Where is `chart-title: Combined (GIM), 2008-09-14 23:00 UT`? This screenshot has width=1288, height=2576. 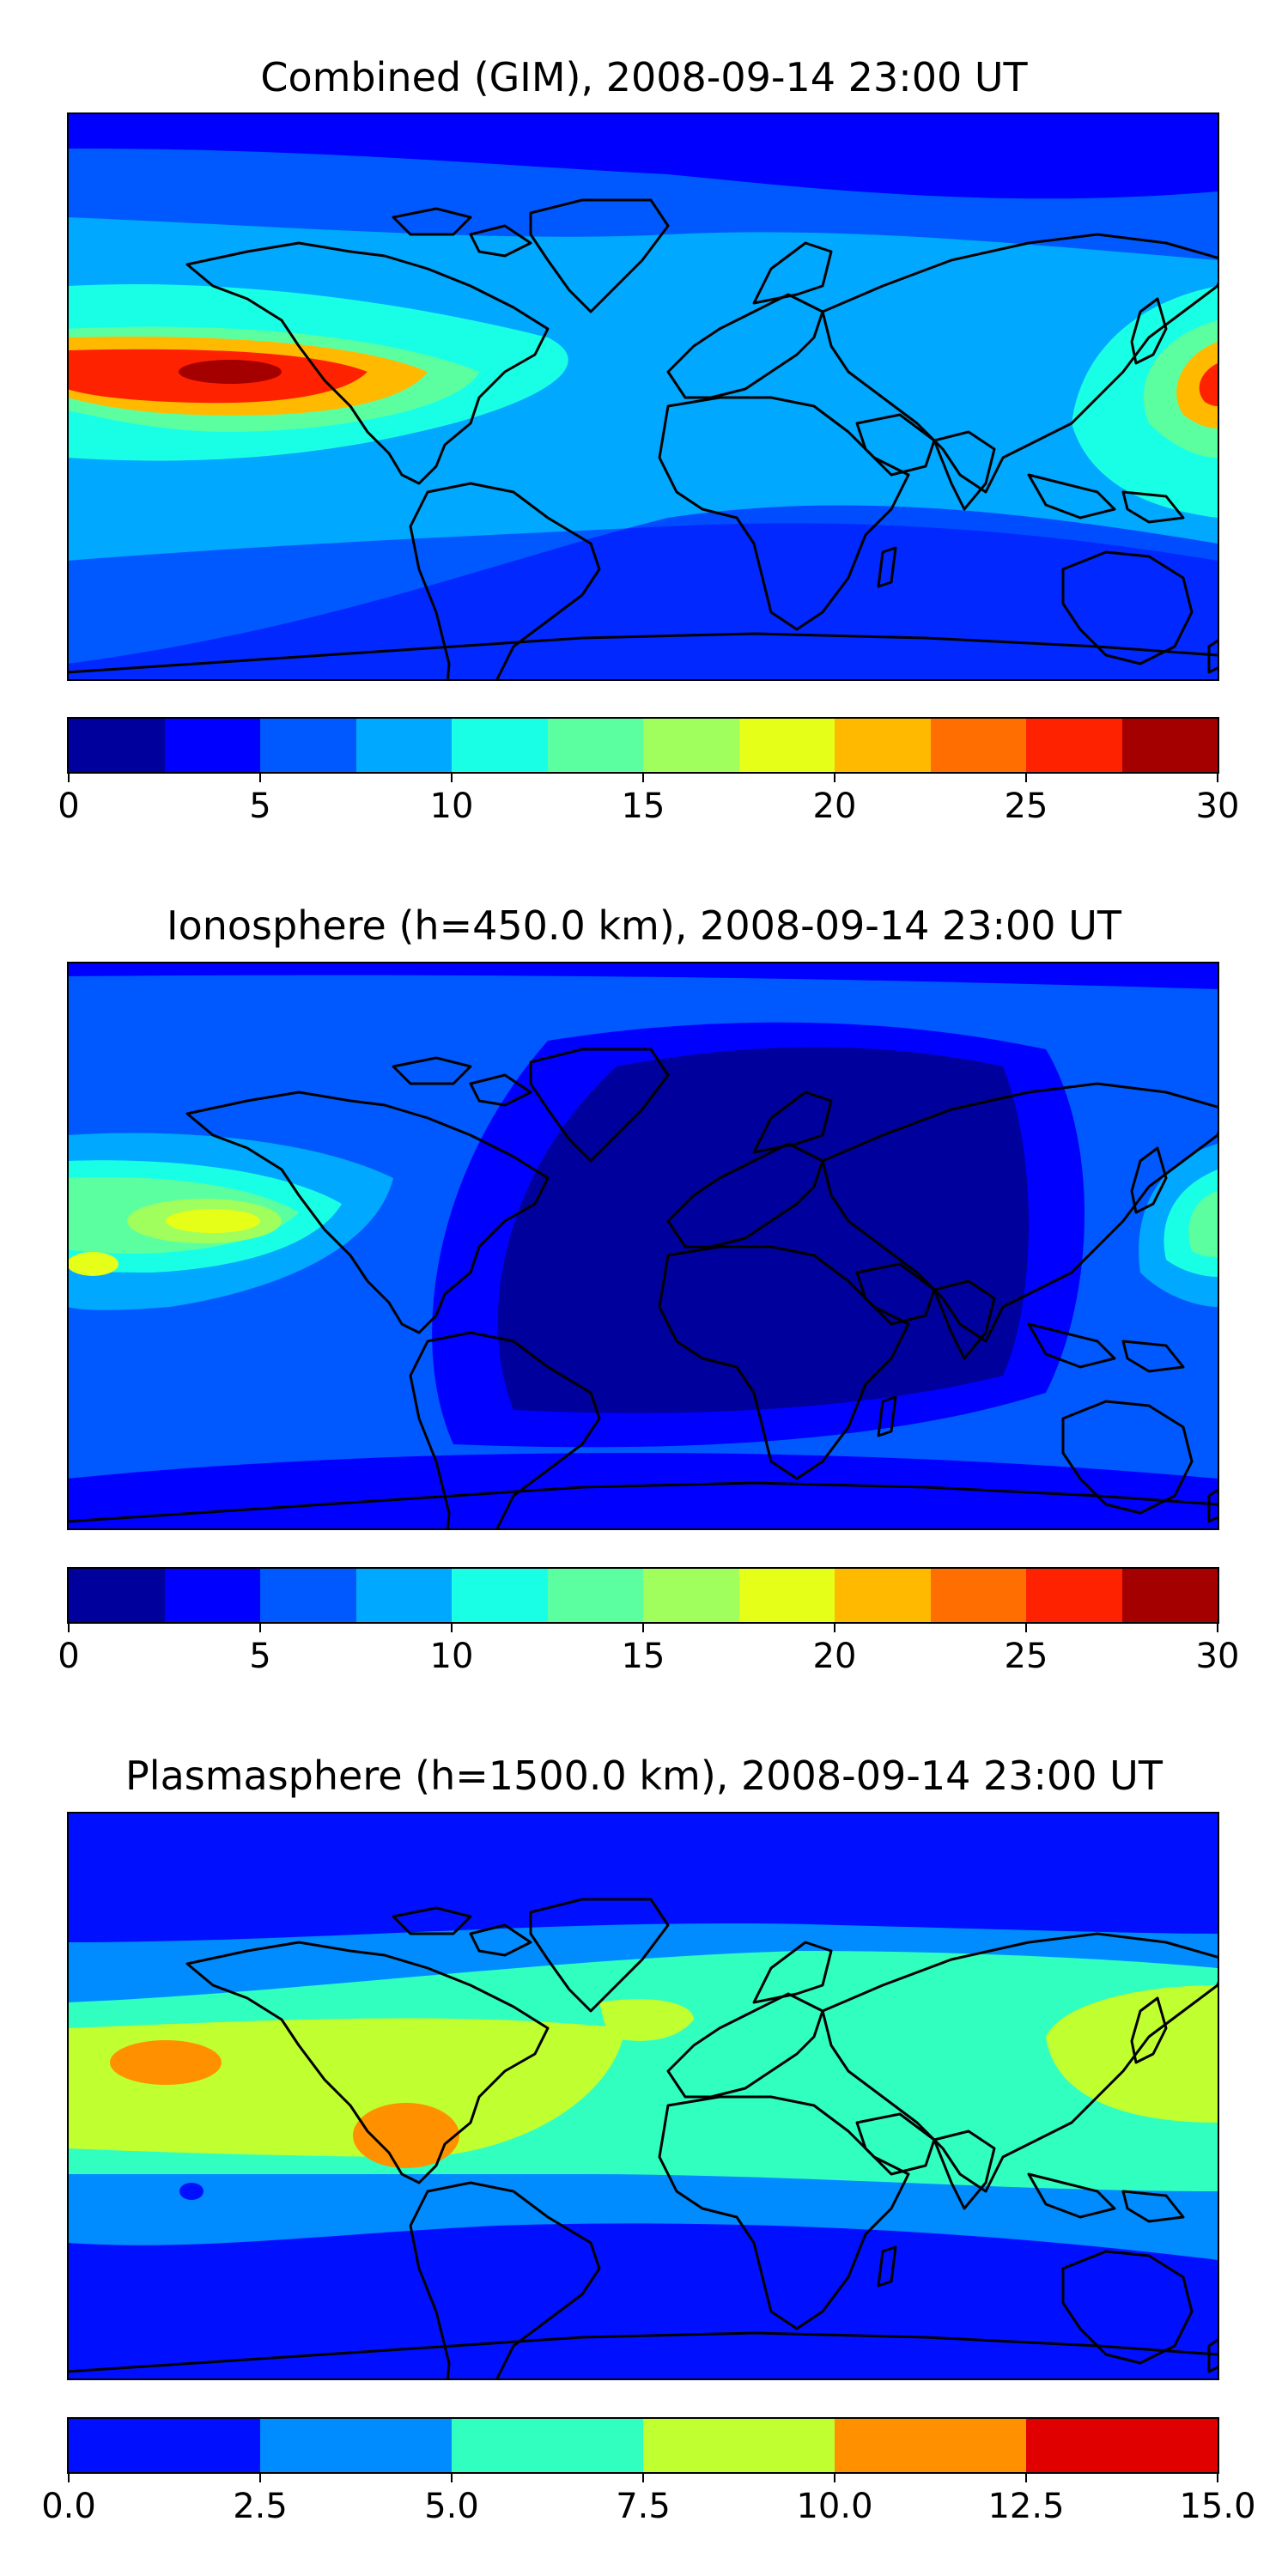
chart-title: Combined (GIM), 2008-09-14 23:00 UT is located at coordinates (644, 77).